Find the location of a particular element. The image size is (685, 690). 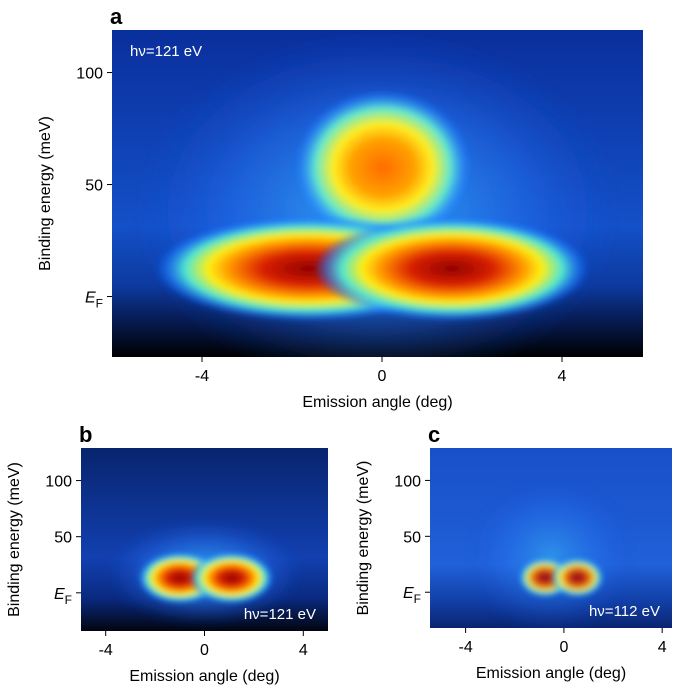

annotation: hν=112 eV is located at coordinates (624, 611).